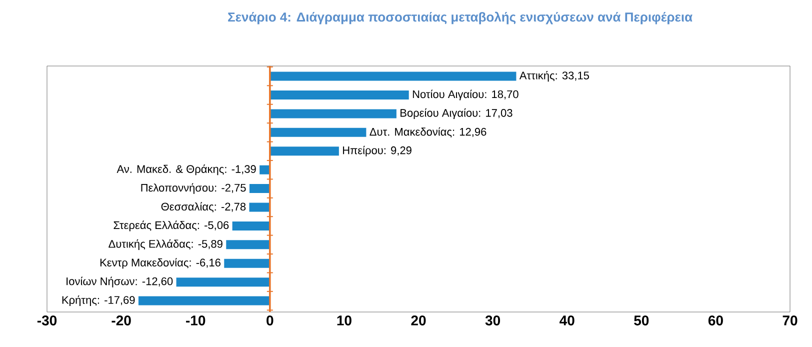 This screenshot has height=347, width=812. What do you see at coordinates (344, 321) in the screenshot?
I see `x-tick-label: 10` at bounding box center [344, 321].